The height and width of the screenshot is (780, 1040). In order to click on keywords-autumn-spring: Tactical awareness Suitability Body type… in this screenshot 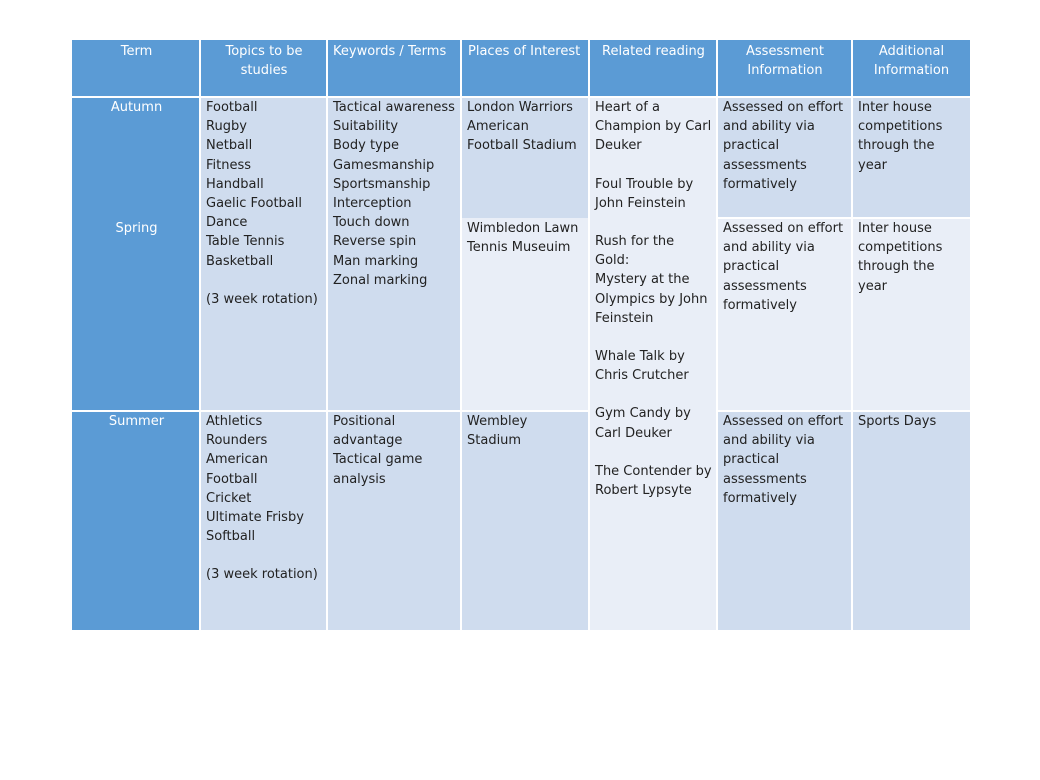, I will do `click(394, 254)`.